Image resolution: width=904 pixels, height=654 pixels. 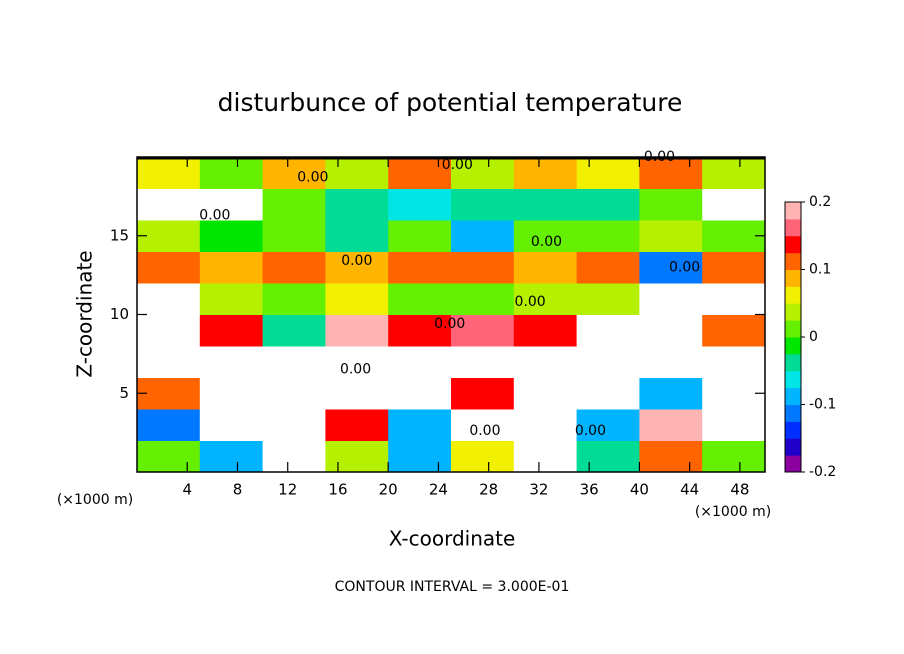 What do you see at coordinates (639, 490) in the screenshot?
I see `x-tick-label: 40` at bounding box center [639, 490].